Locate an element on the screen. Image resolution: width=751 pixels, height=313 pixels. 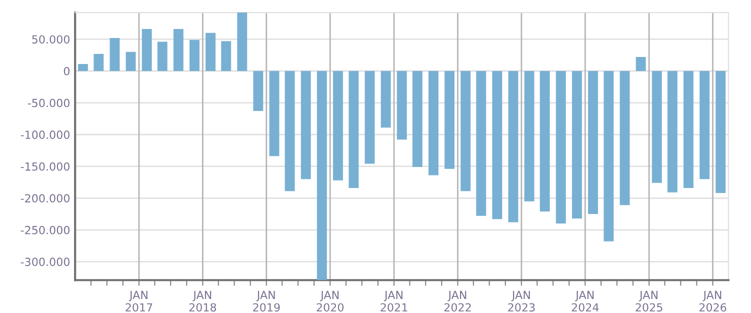
y-tick-label: -100.000 is located at coordinates (45, 134).